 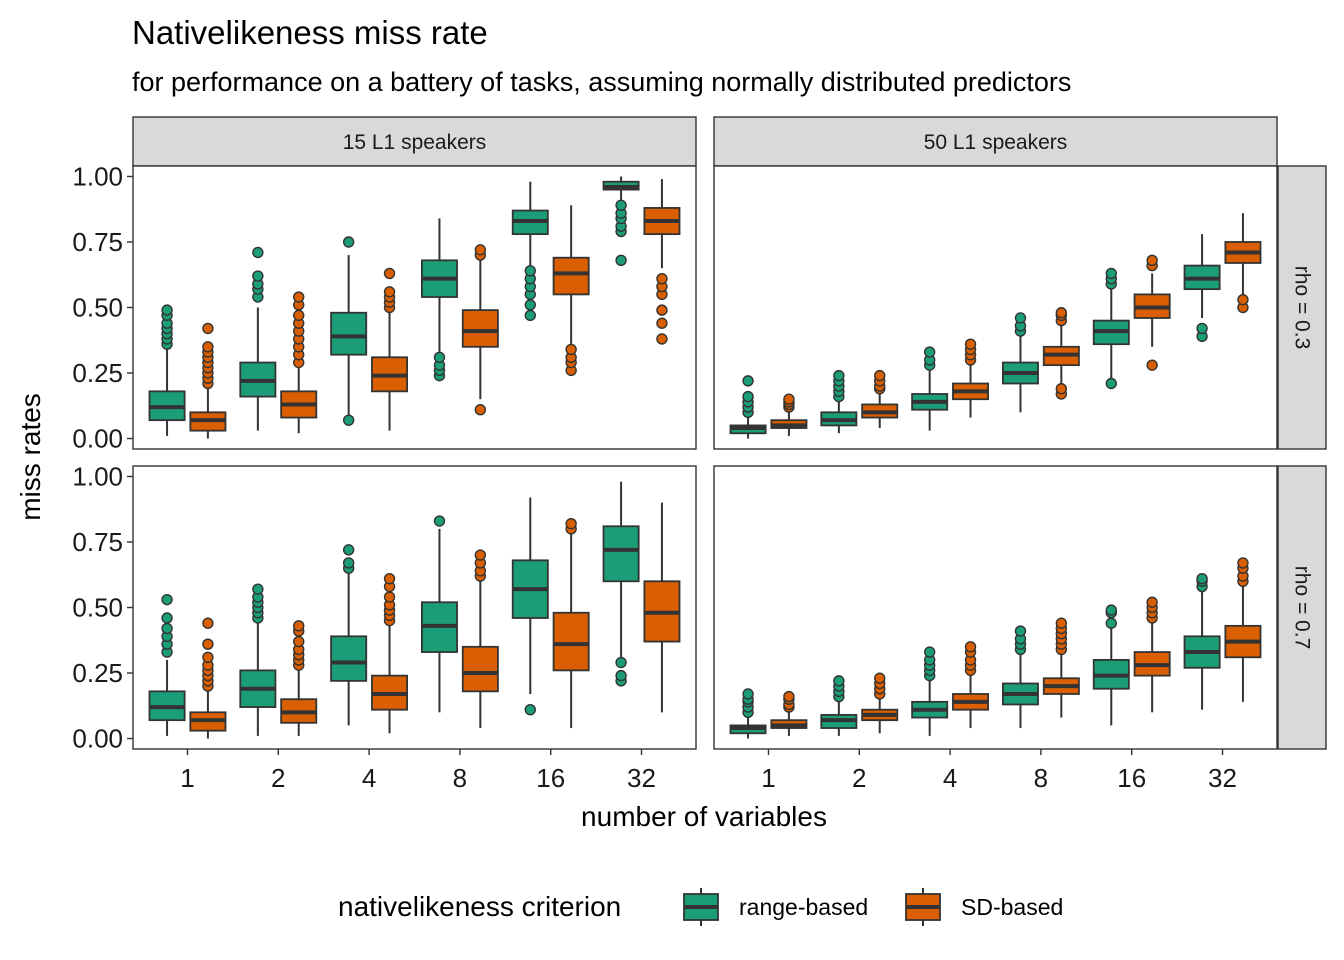 I want to click on y-tick-label: 0.00, so click(x=97, y=439).